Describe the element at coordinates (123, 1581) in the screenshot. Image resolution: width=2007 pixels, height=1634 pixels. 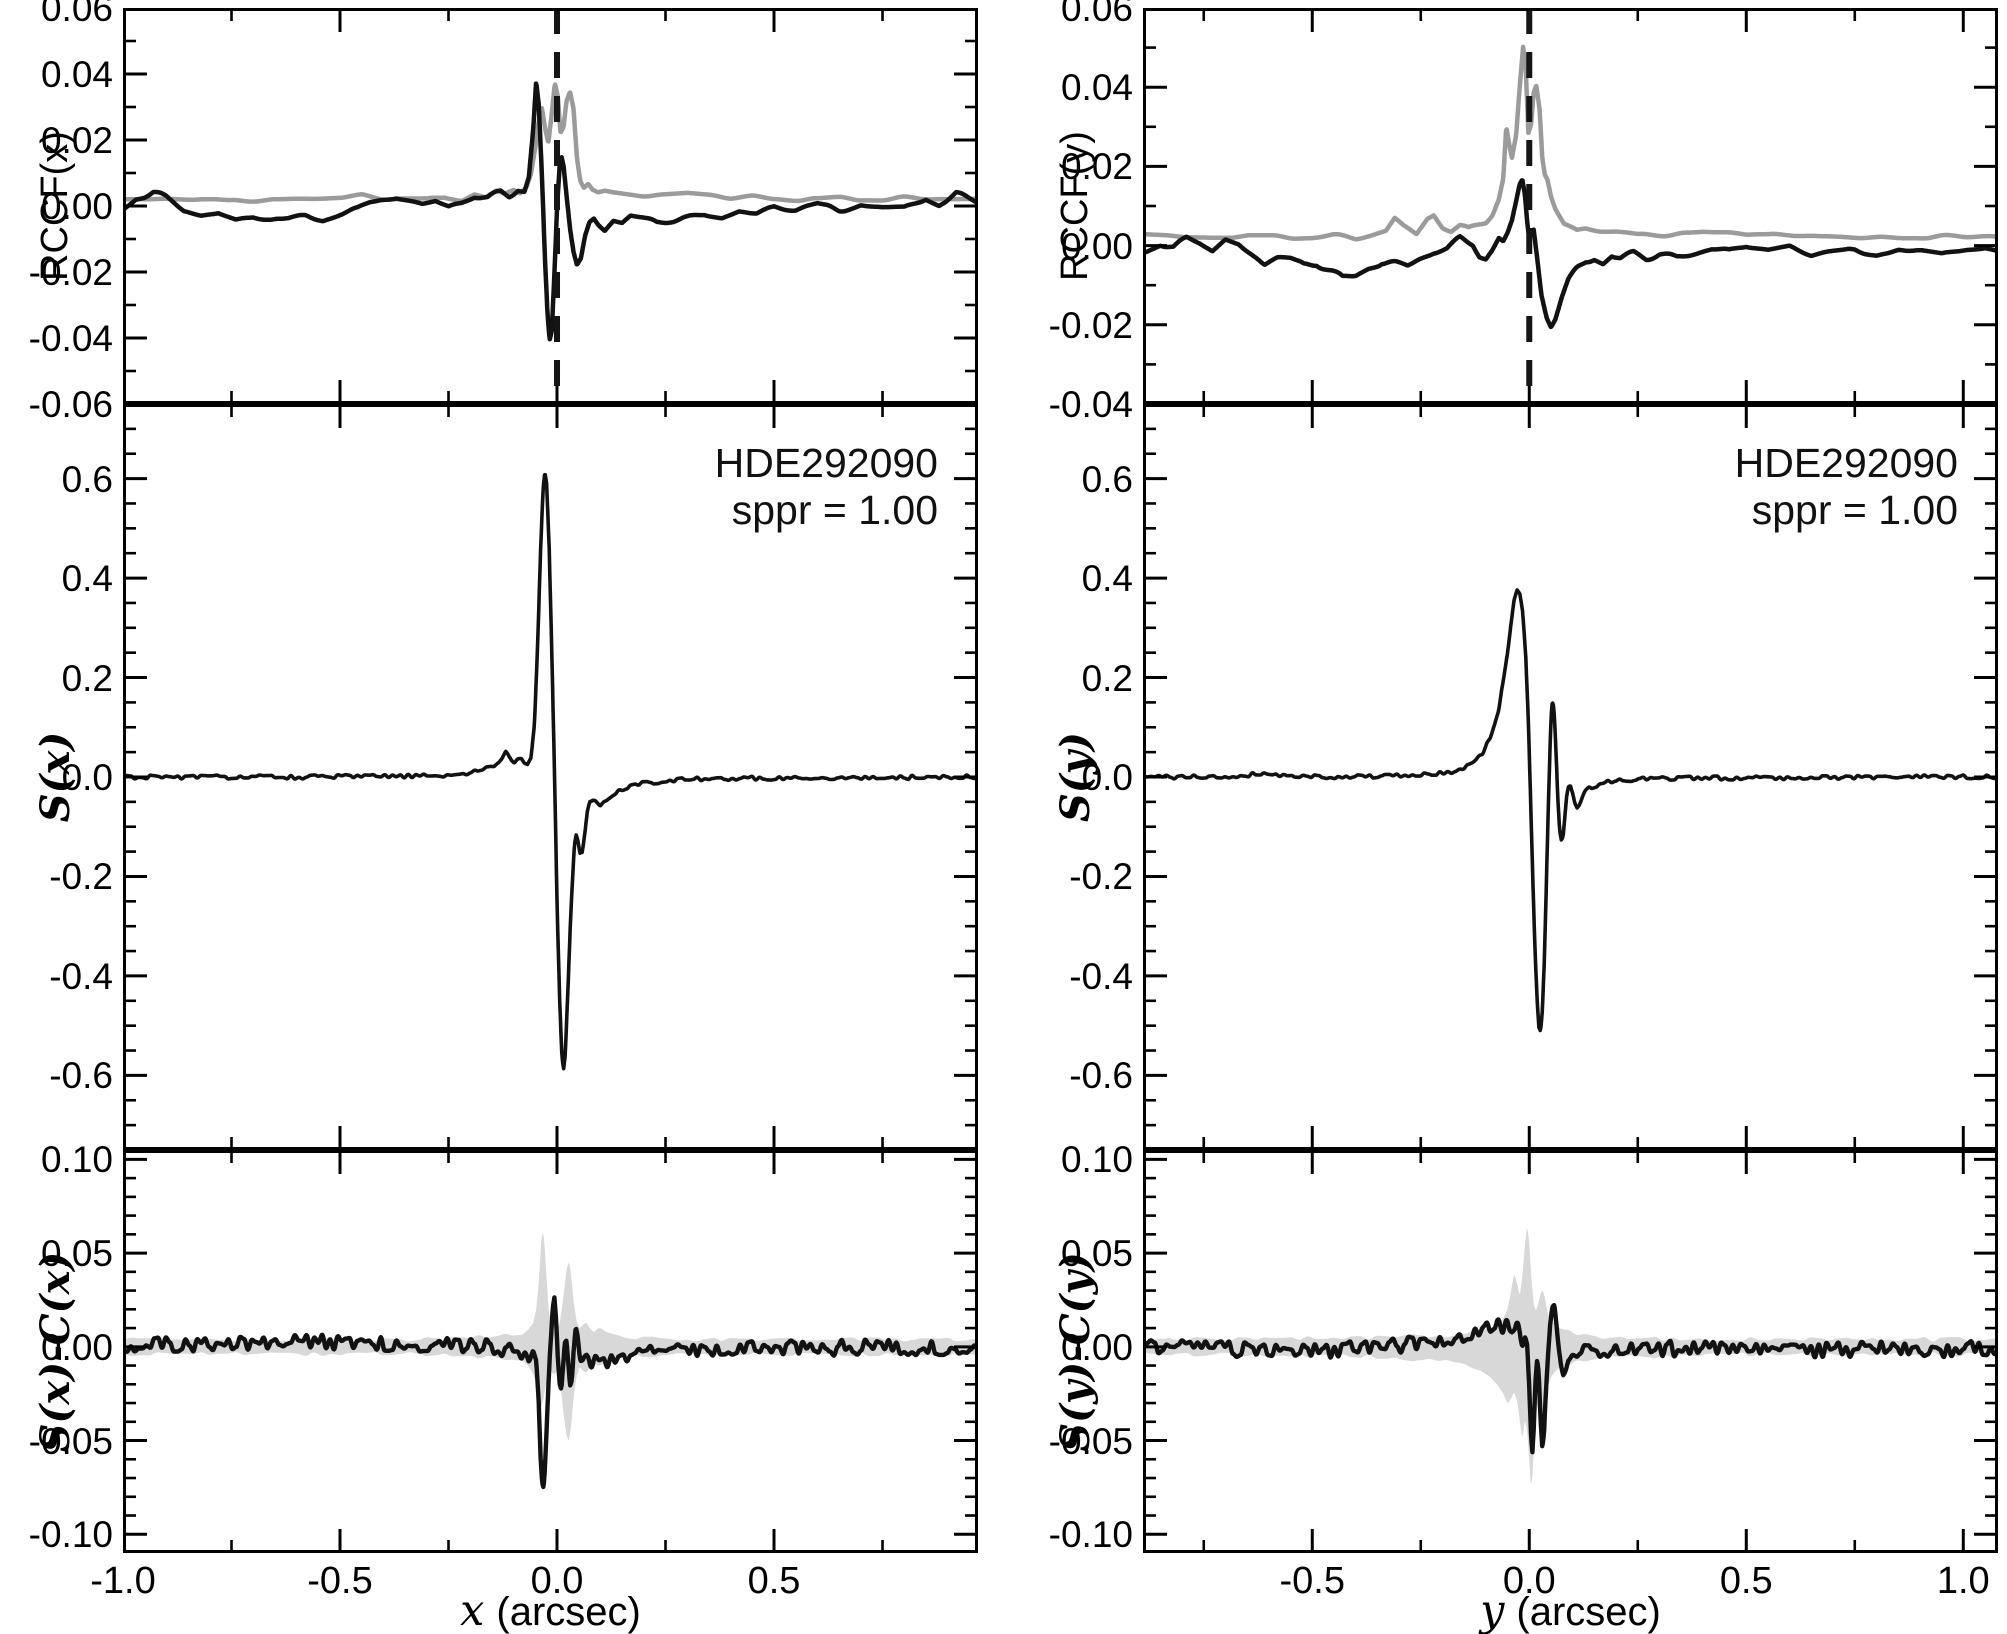
I see `x-tick-label: -1.0` at that location.